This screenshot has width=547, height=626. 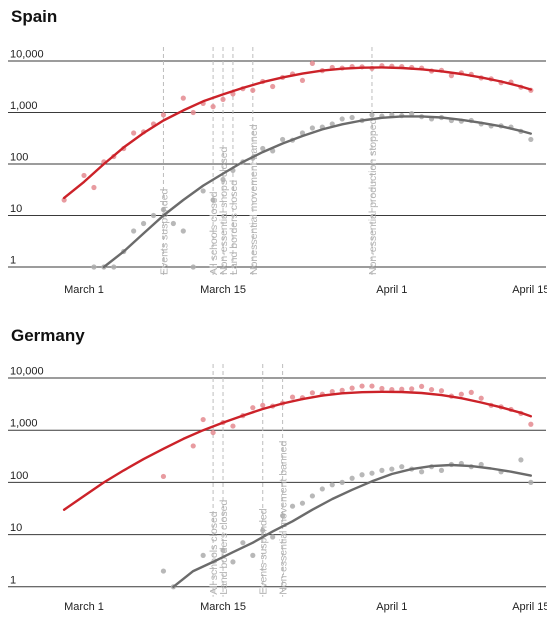 I want to click on event-label: Non-essential production stopped, so click(x=373, y=196).